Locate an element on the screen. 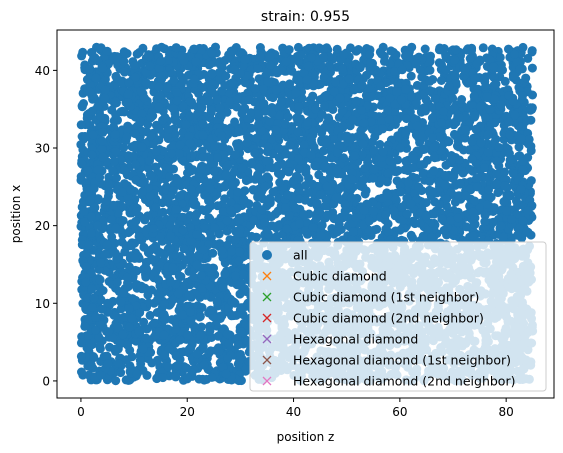 The height and width of the screenshot is (453, 563). chart-title: strain: 0.955 is located at coordinates (305, 17).